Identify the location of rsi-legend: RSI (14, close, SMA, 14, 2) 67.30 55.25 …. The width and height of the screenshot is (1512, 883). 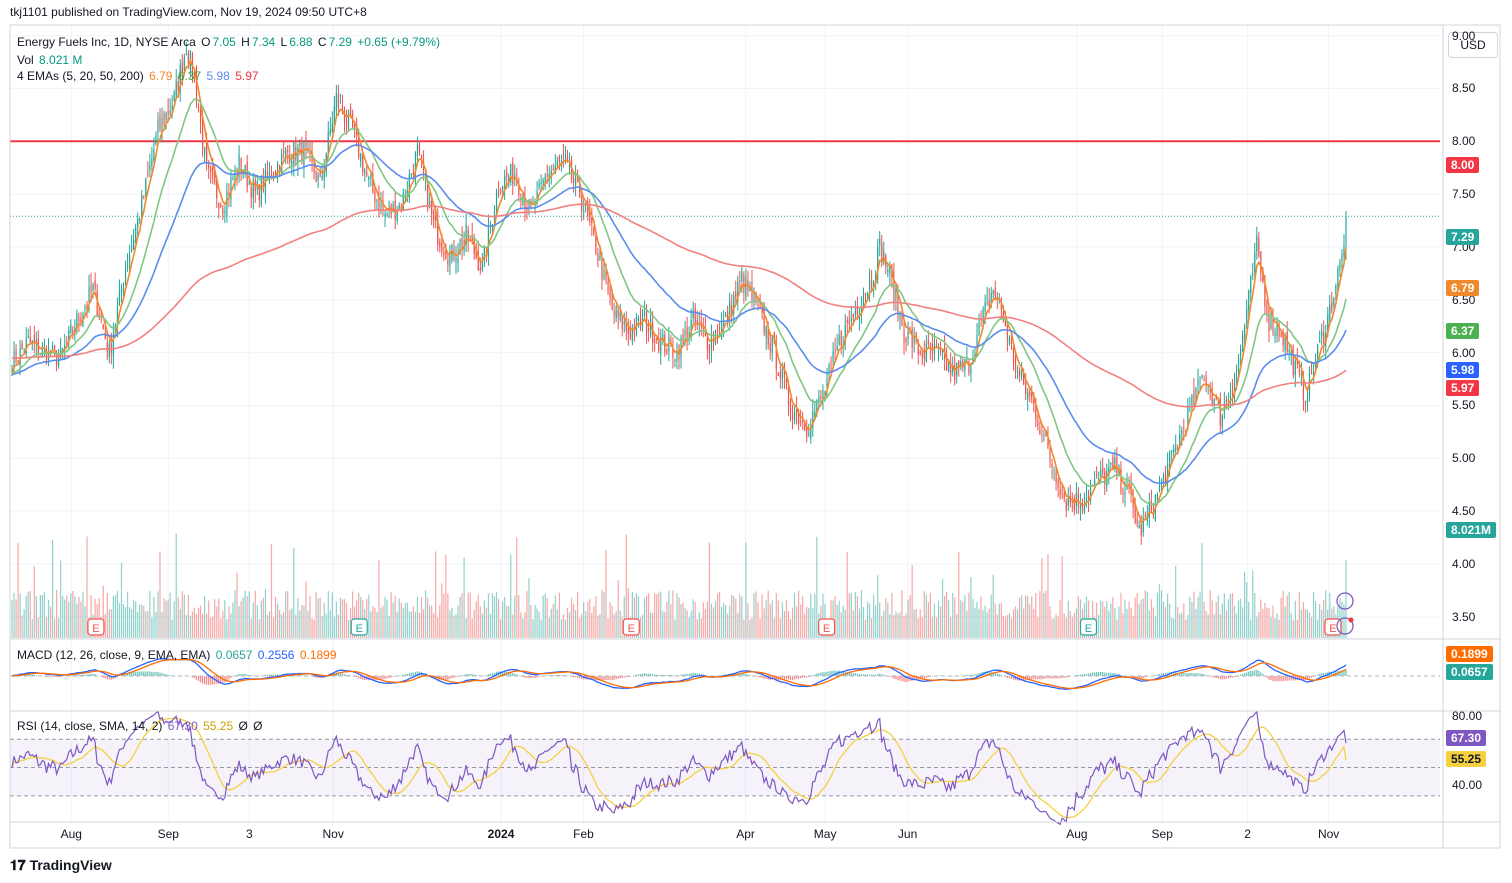
(141, 726).